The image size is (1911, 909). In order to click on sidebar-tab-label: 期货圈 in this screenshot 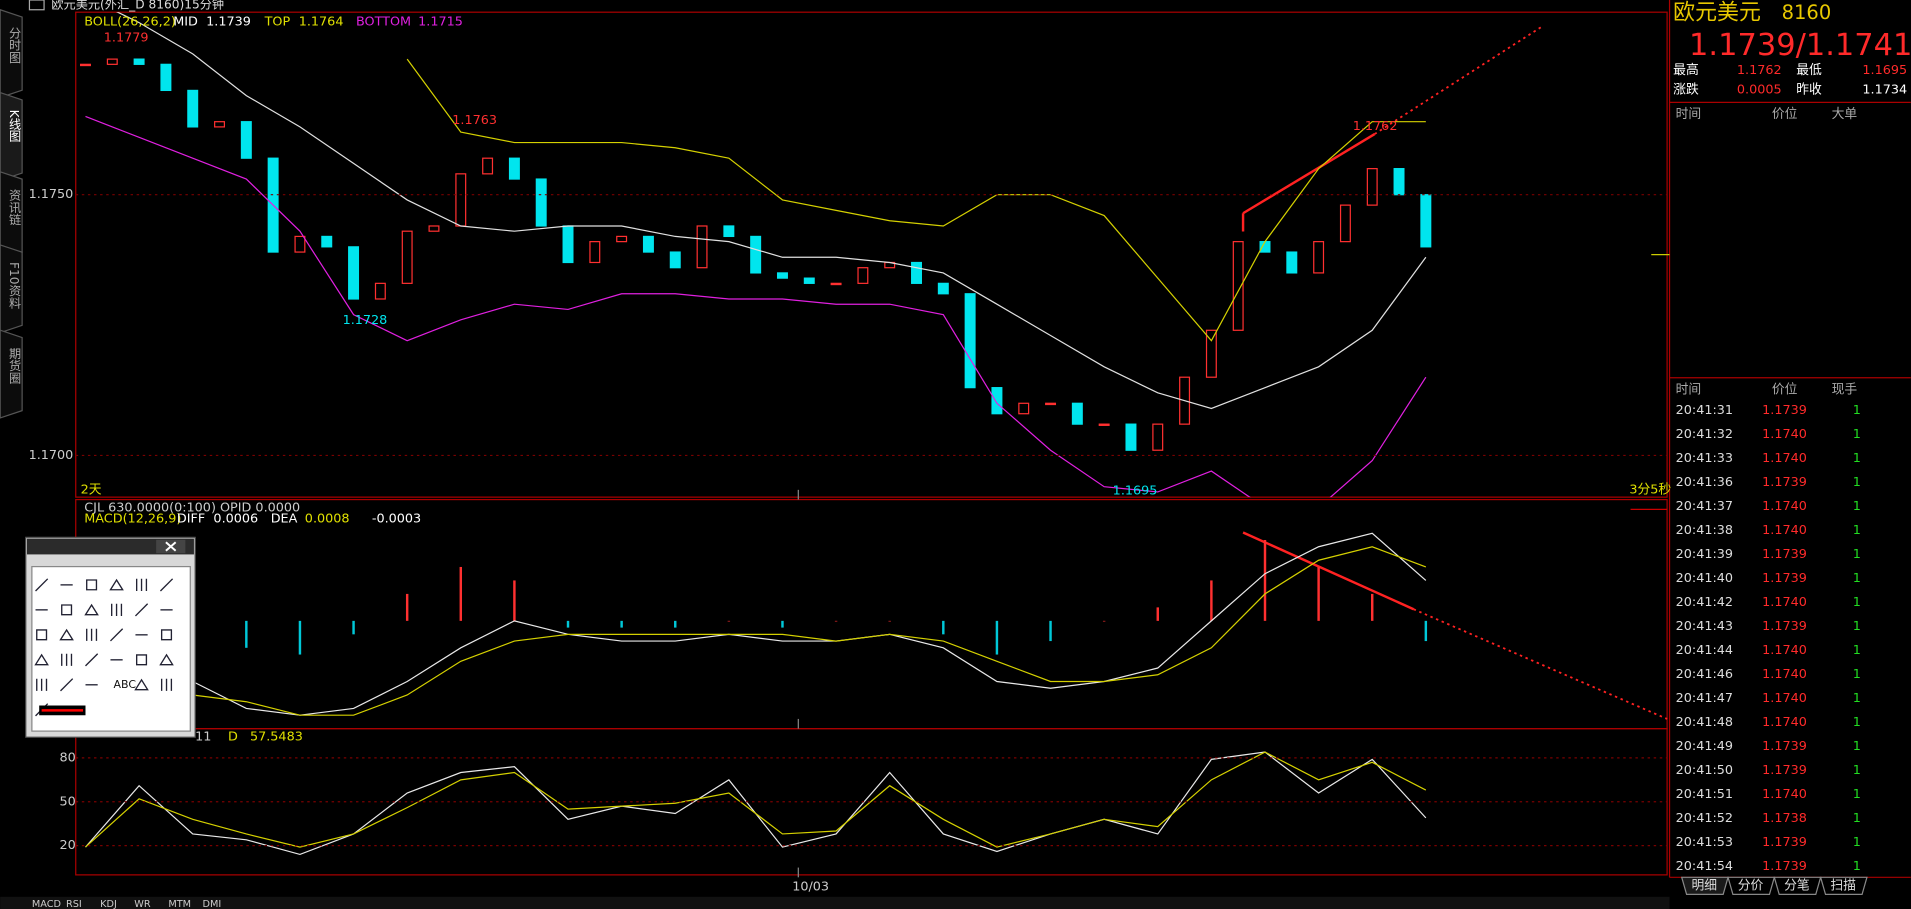, I will do `click(14, 365)`.